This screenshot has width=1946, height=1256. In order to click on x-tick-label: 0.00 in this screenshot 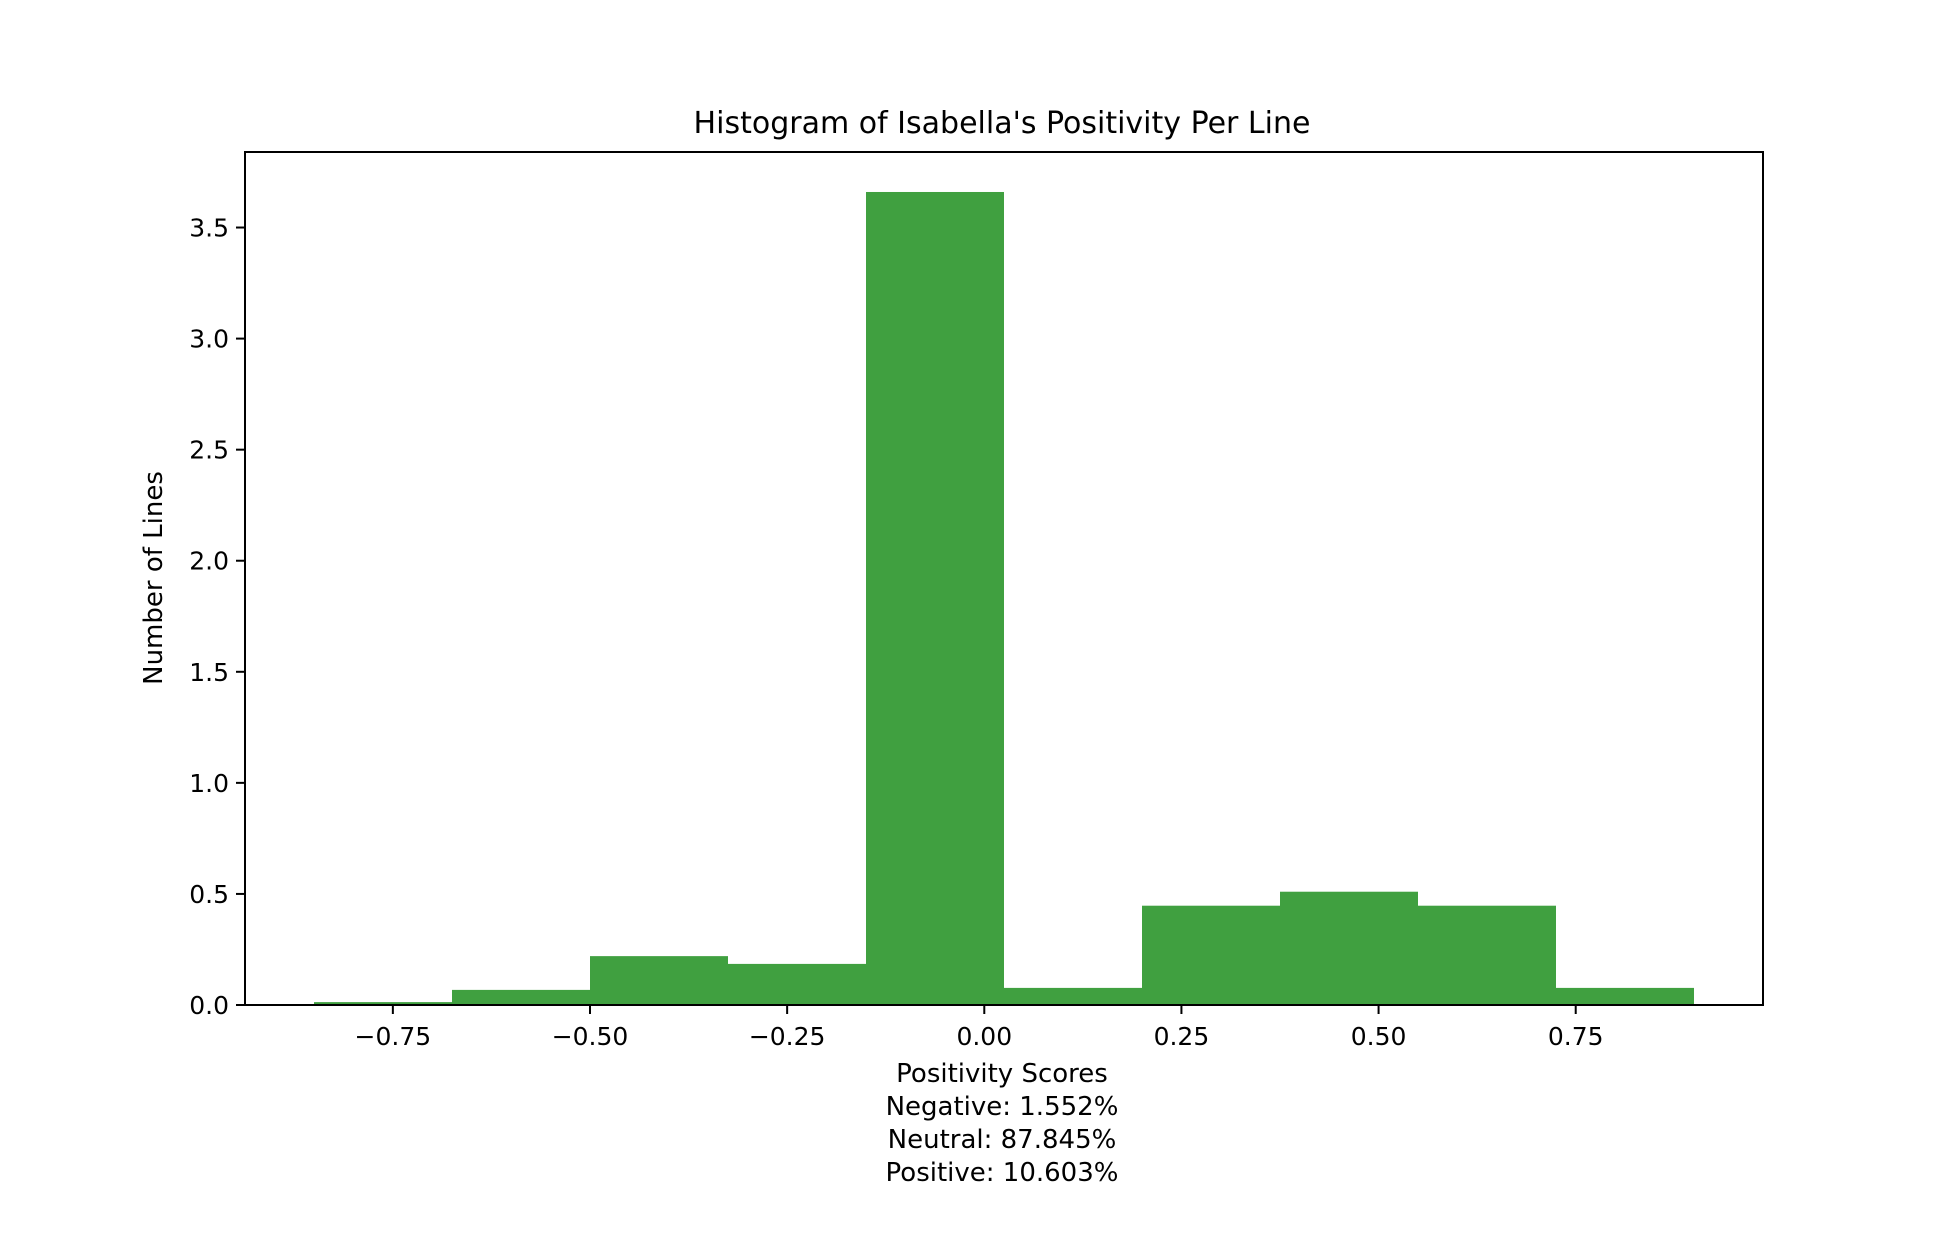, I will do `click(984, 1036)`.